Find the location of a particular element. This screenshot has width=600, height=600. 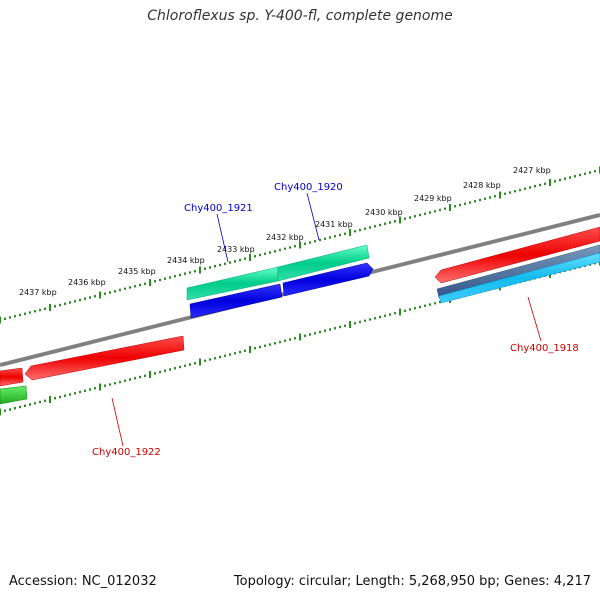

feature-chy400-1921-gene is located at coordinates (236, 301).